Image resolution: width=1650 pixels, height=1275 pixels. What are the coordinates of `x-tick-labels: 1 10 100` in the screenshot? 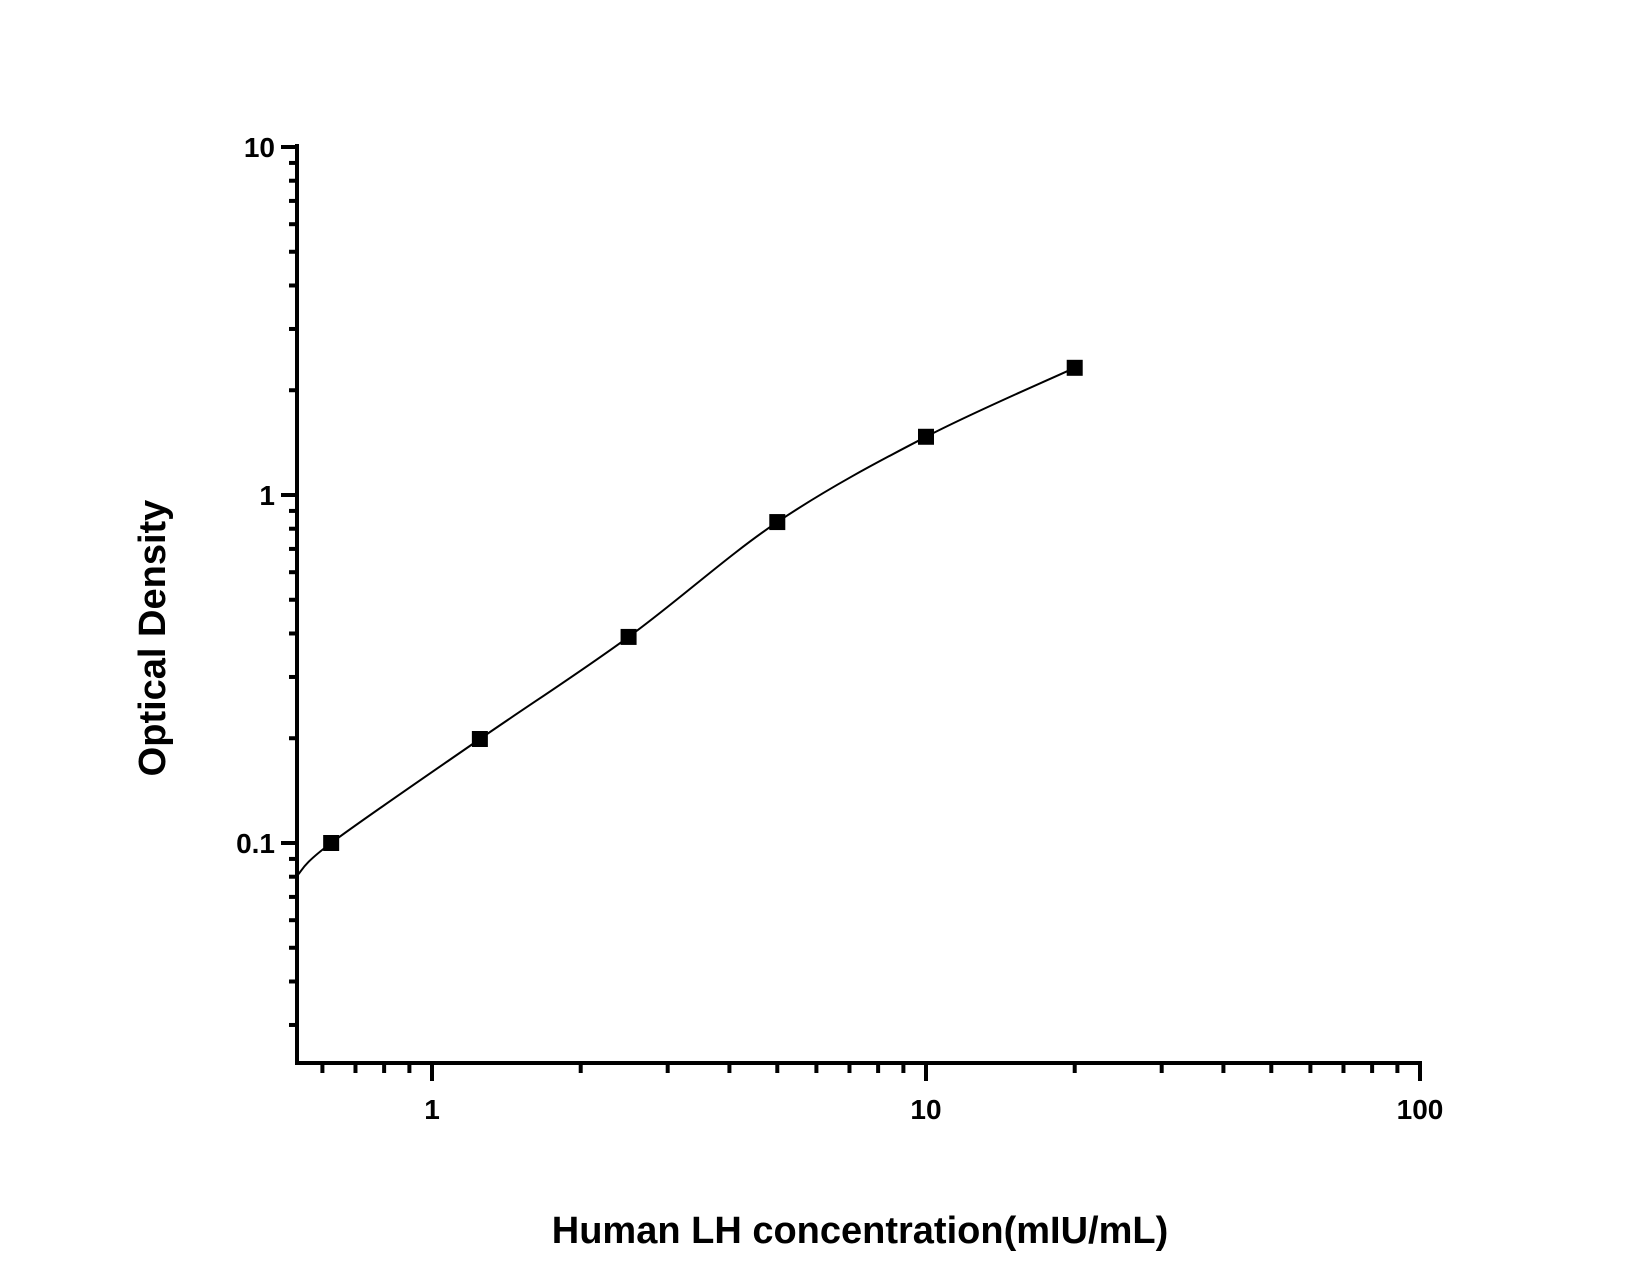 It's located at (933, 1109).